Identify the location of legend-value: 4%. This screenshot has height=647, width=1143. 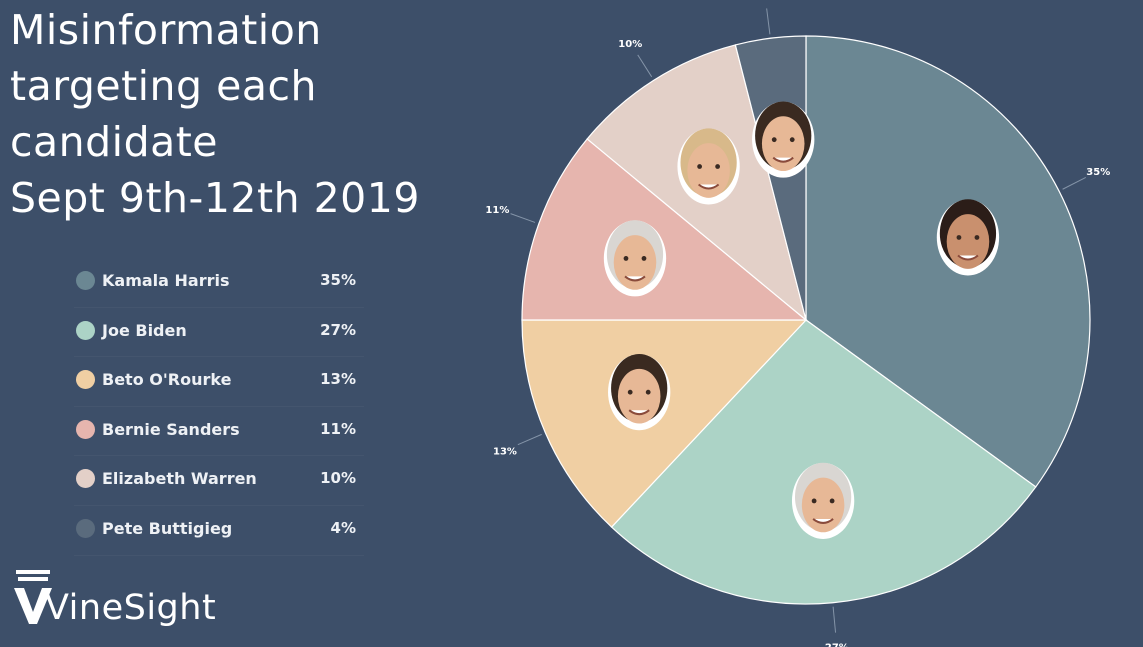
(343, 527).